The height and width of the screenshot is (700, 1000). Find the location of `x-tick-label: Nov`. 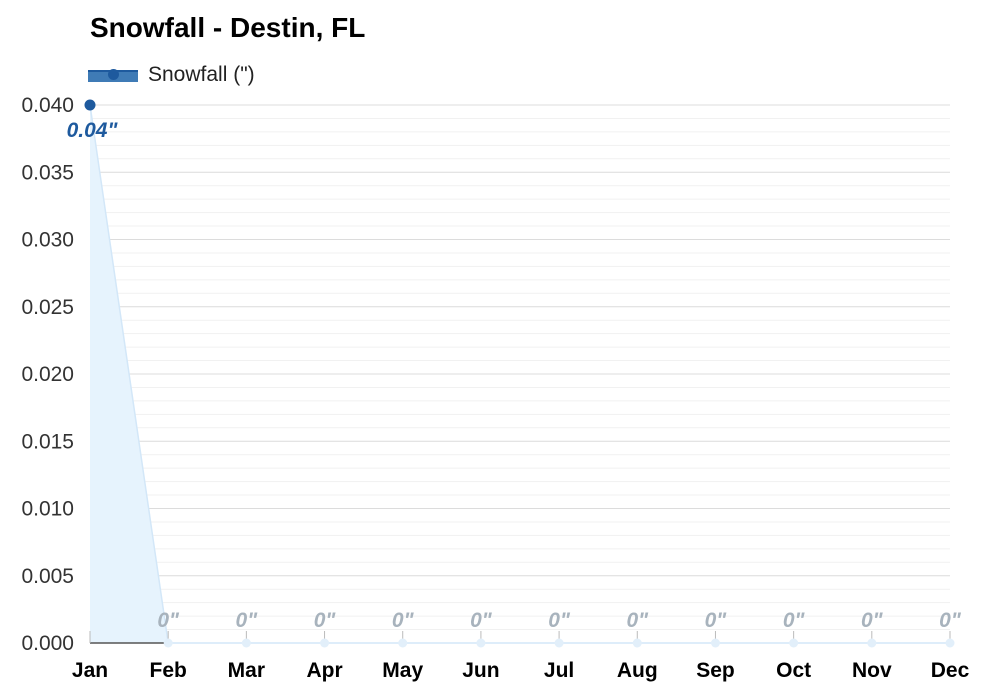

x-tick-label: Nov is located at coordinates (872, 670).